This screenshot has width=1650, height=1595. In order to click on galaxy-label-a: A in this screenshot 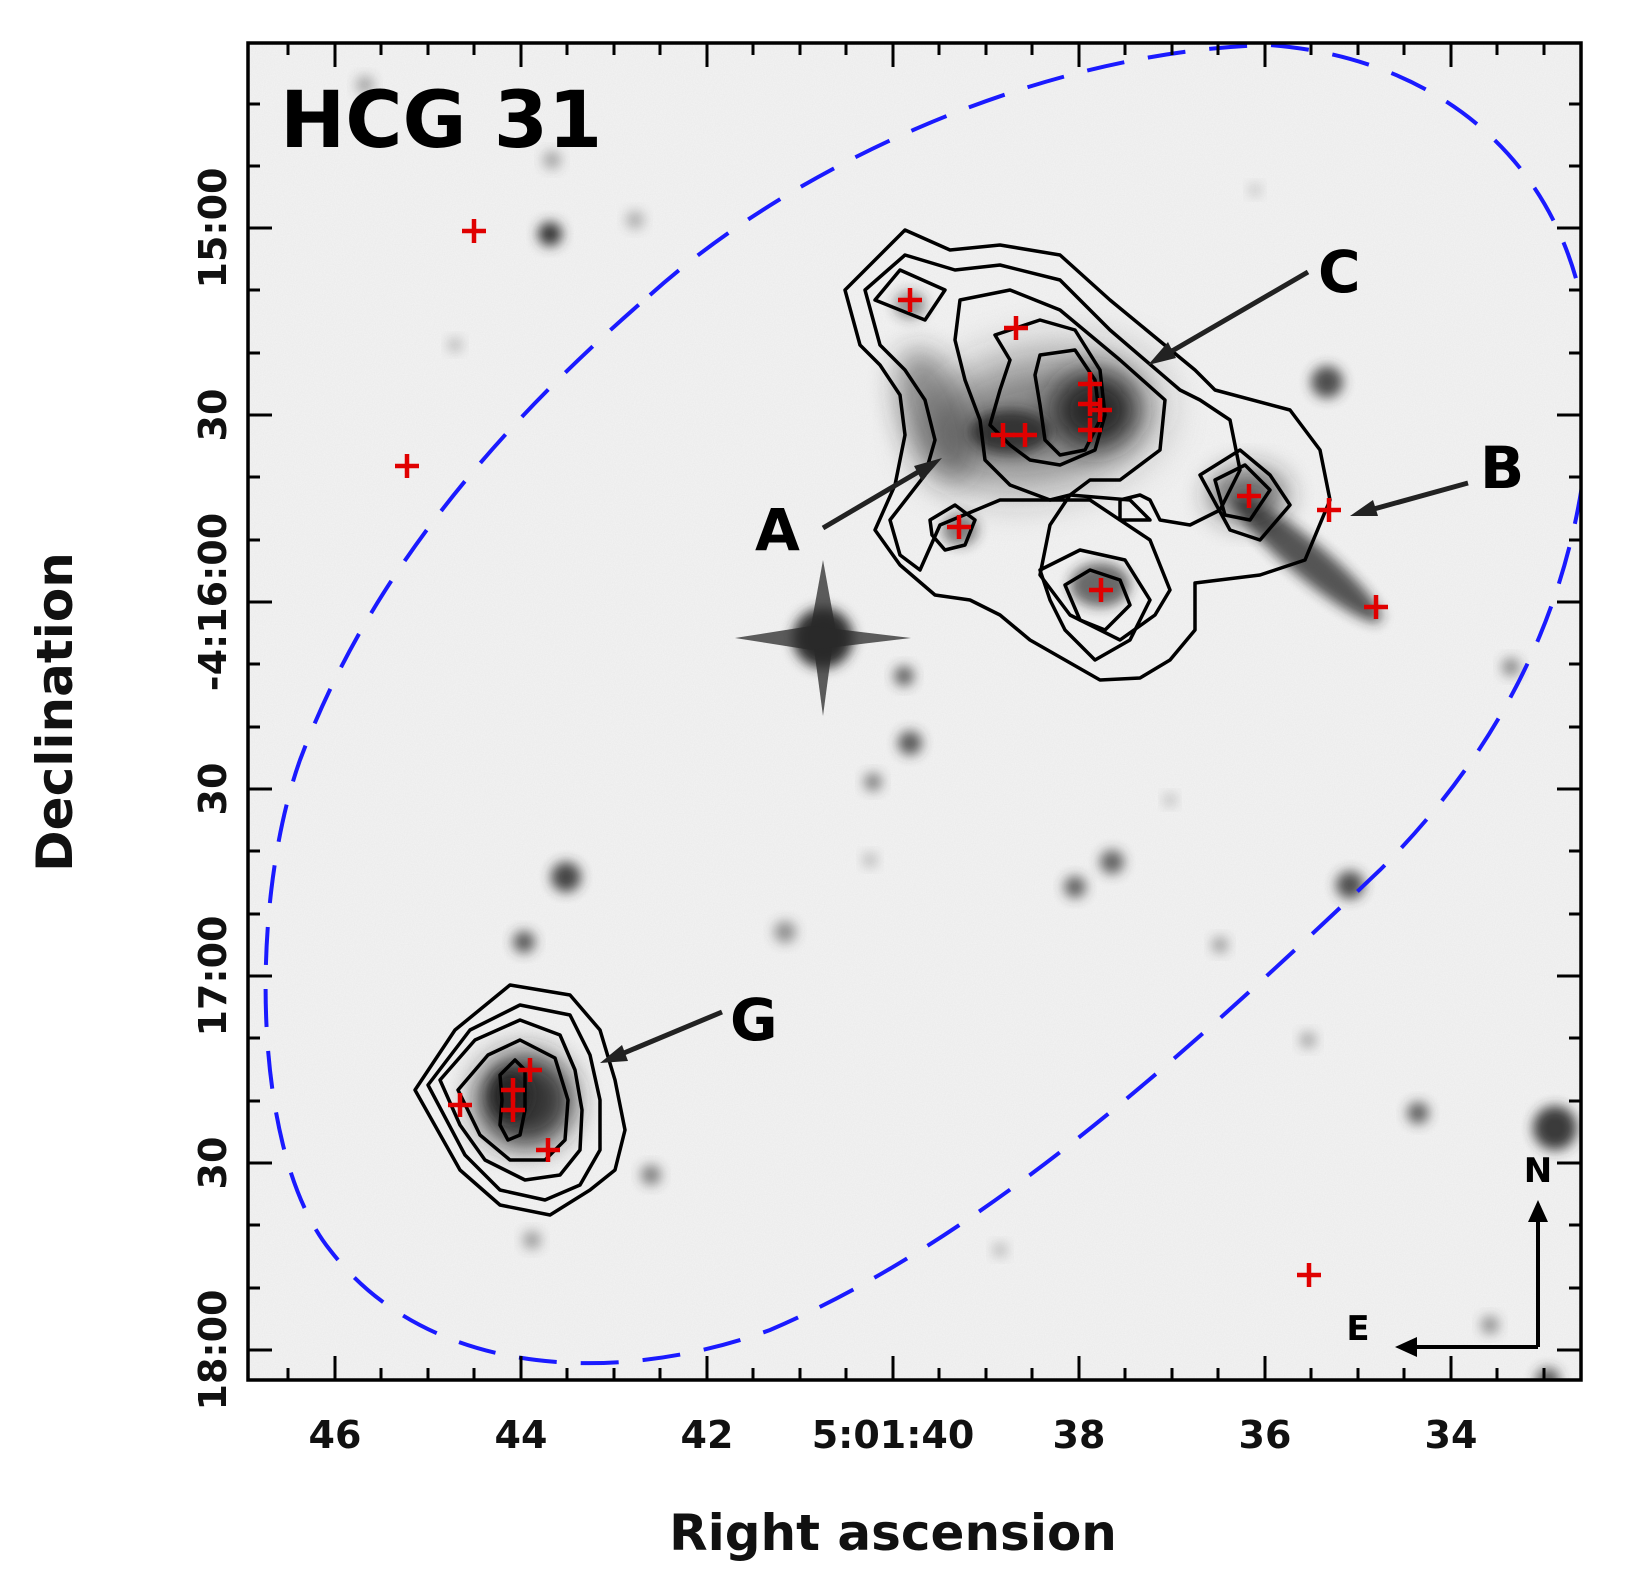, I will do `click(777, 530)`.